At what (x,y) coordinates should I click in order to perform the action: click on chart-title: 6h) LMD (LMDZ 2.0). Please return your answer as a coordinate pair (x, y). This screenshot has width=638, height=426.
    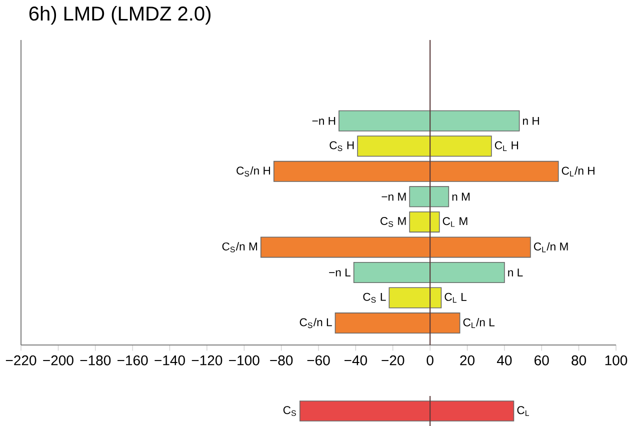
    Looking at the image, I should click on (119, 15).